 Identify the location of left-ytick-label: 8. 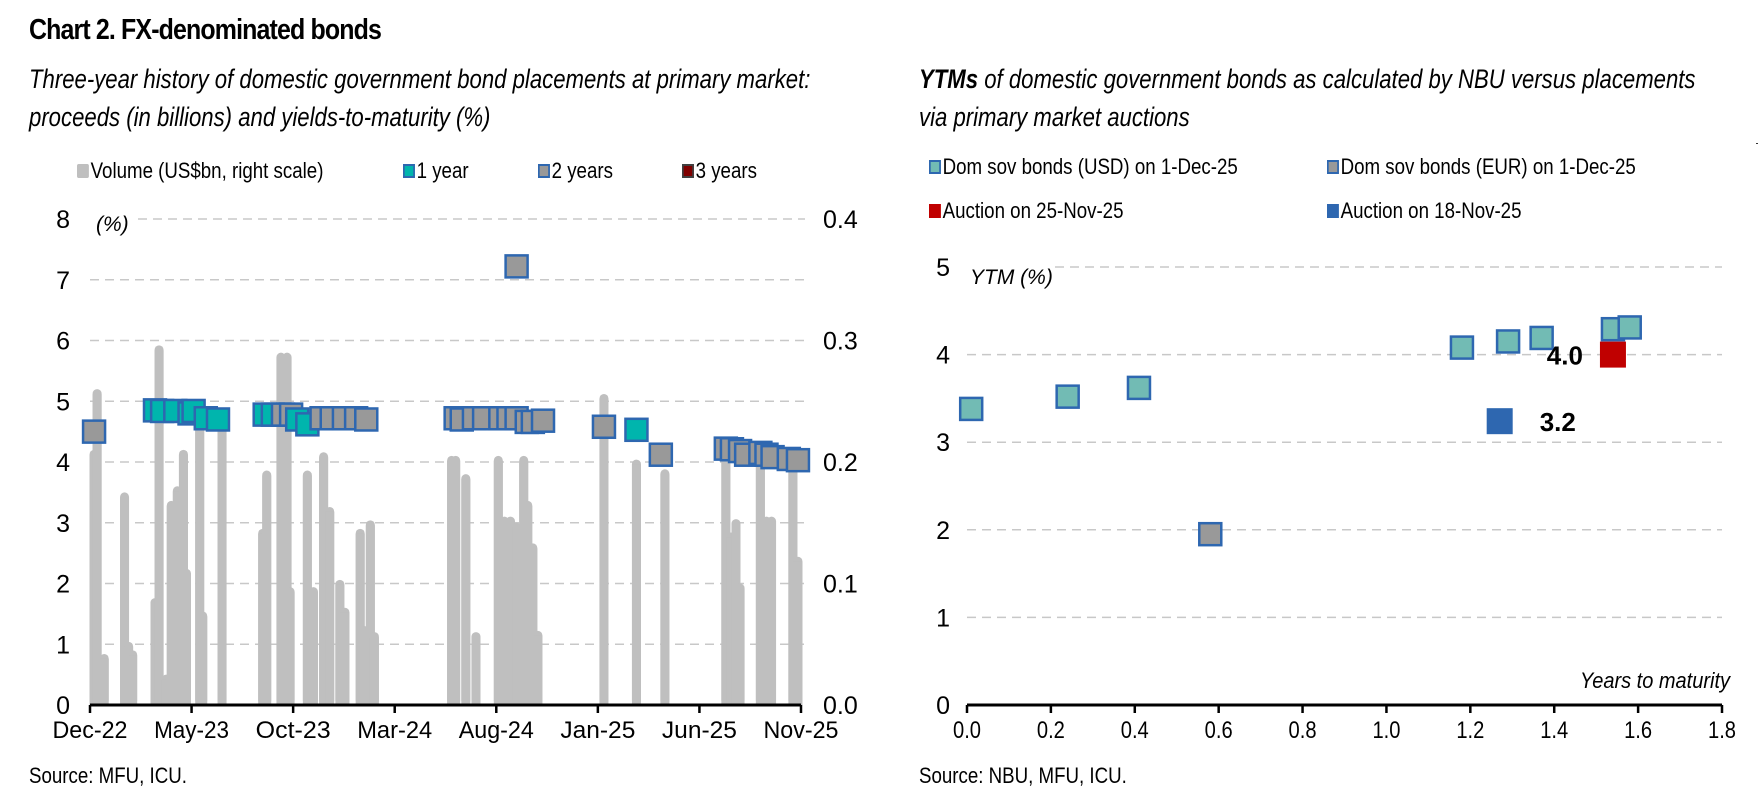
(63, 220).